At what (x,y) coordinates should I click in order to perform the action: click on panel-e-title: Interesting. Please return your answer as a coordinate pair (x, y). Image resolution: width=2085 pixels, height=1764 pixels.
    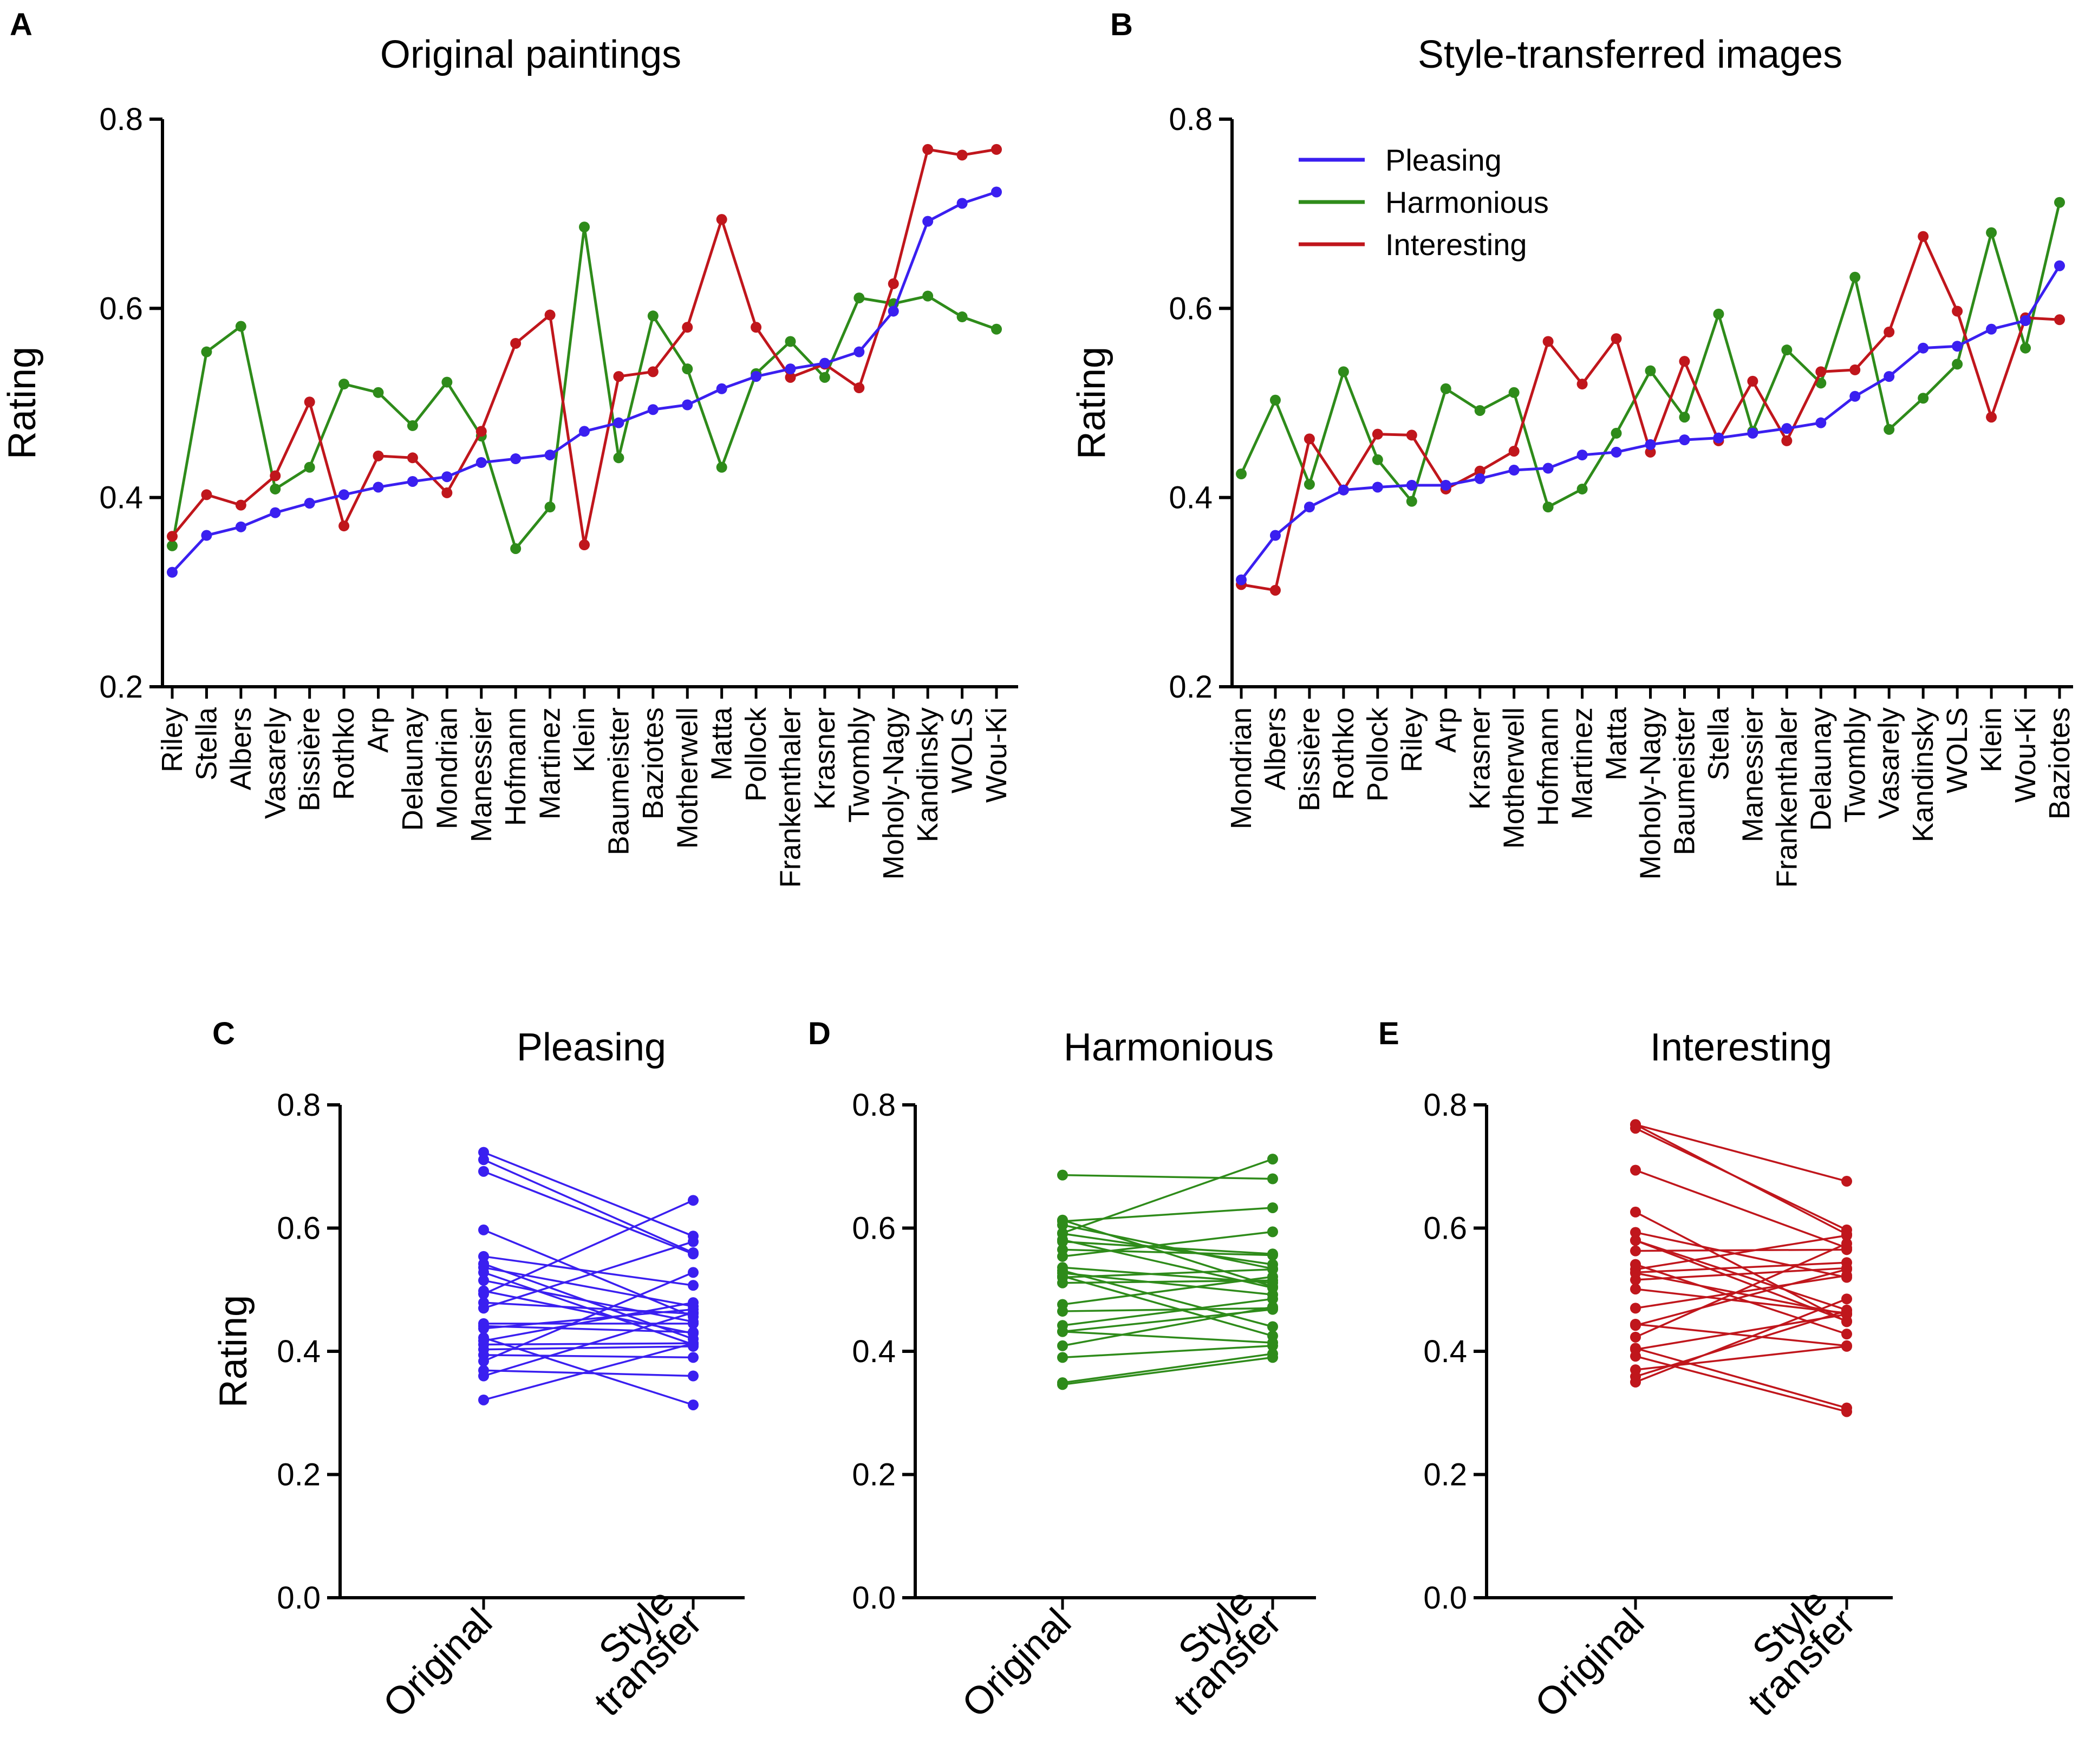
    Looking at the image, I should click on (1741, 1047).